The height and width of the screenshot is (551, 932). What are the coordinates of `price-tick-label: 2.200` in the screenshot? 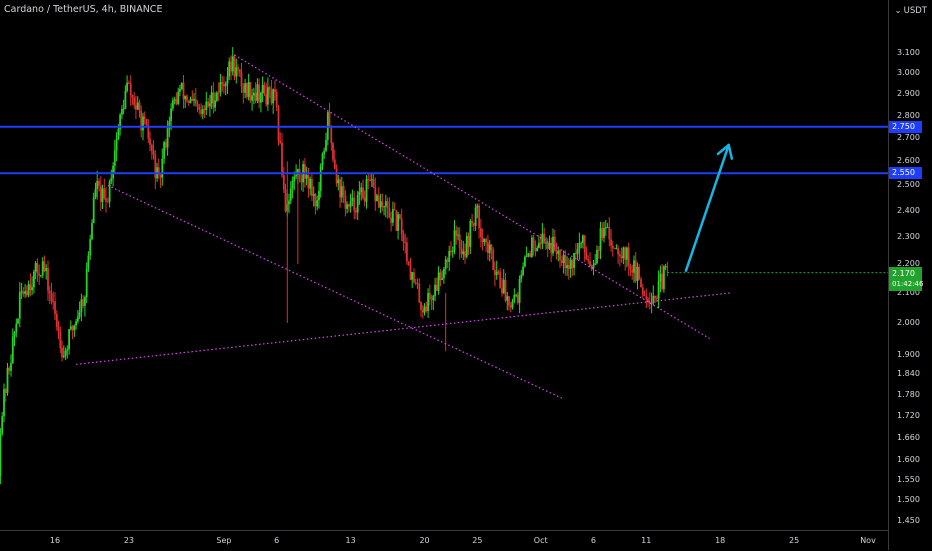 It's located at (908, 264).